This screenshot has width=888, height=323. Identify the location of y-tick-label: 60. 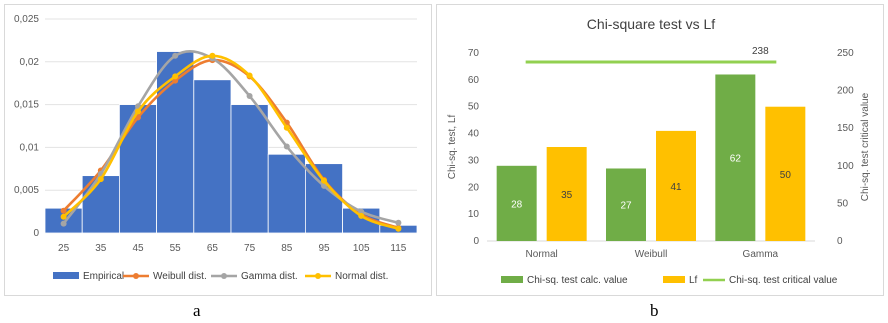
(474, 80).